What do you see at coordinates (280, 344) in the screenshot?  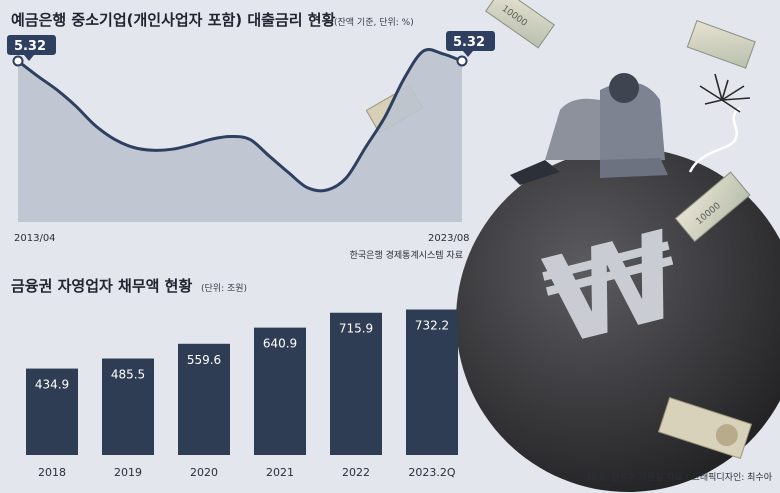 I see `debt-bar-value: 640.9` at bounding box center [280, 344].